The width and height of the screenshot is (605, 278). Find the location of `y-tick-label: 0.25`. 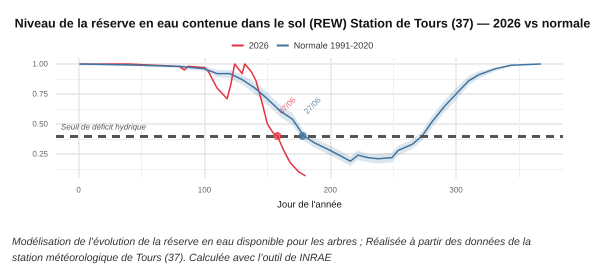

y-tick-label: 0.25 is located at coordinates (40, 154).